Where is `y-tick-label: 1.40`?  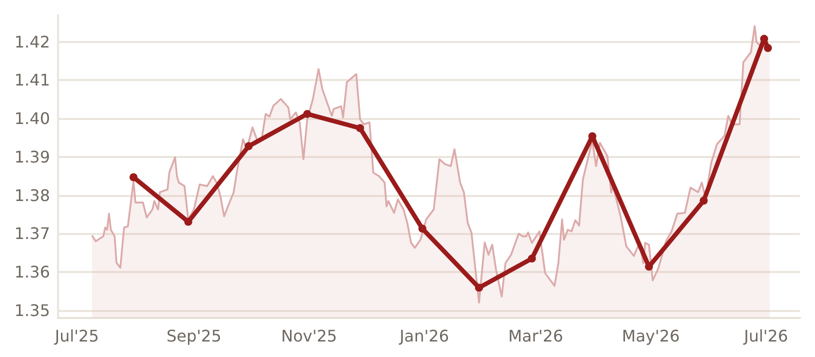 y-tick-label: 1.40 is located at coordinates (32, 118).